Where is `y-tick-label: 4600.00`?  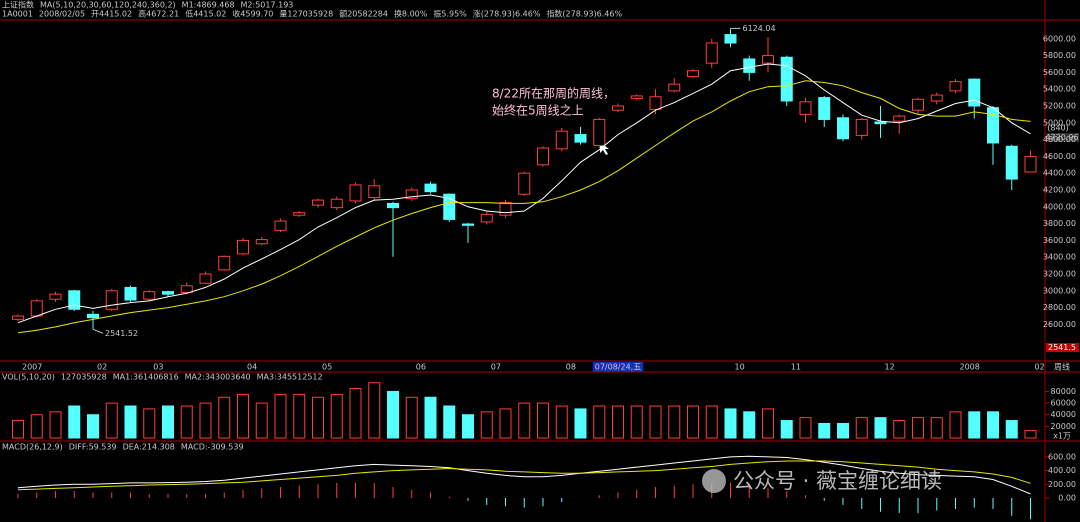
y-tick-label: 4600.00 is located at coordinates (1059, 156).